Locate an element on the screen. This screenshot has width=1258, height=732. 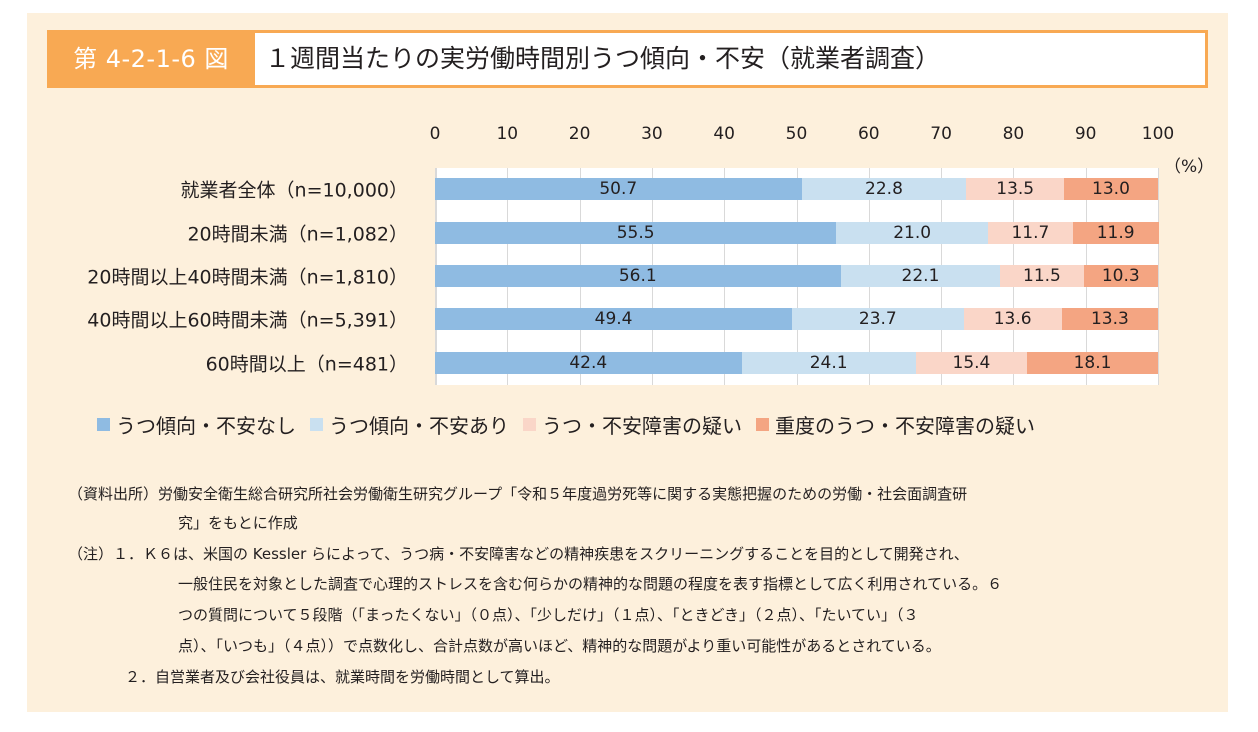
bar-segment: 42.4 is located at coordinates (588, 363).